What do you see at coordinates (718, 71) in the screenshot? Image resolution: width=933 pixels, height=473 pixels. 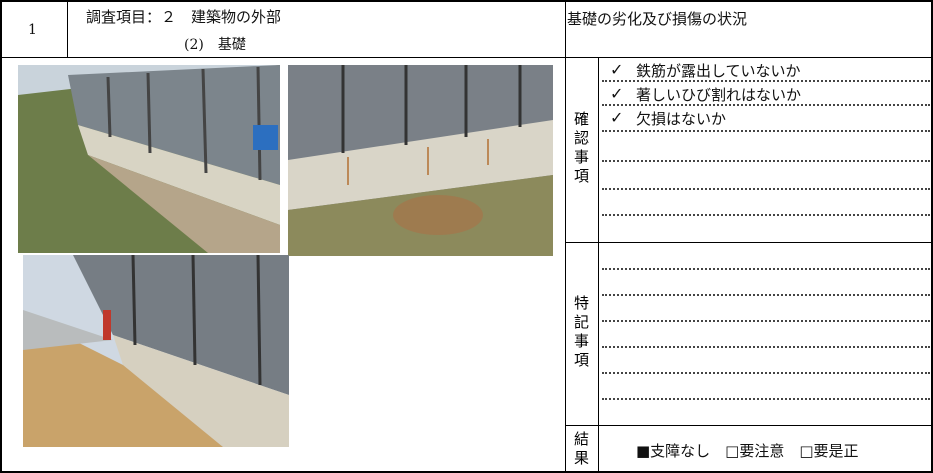 I see `check-item: 鉄筋が露出していないか` at bounding box center [718, 71].